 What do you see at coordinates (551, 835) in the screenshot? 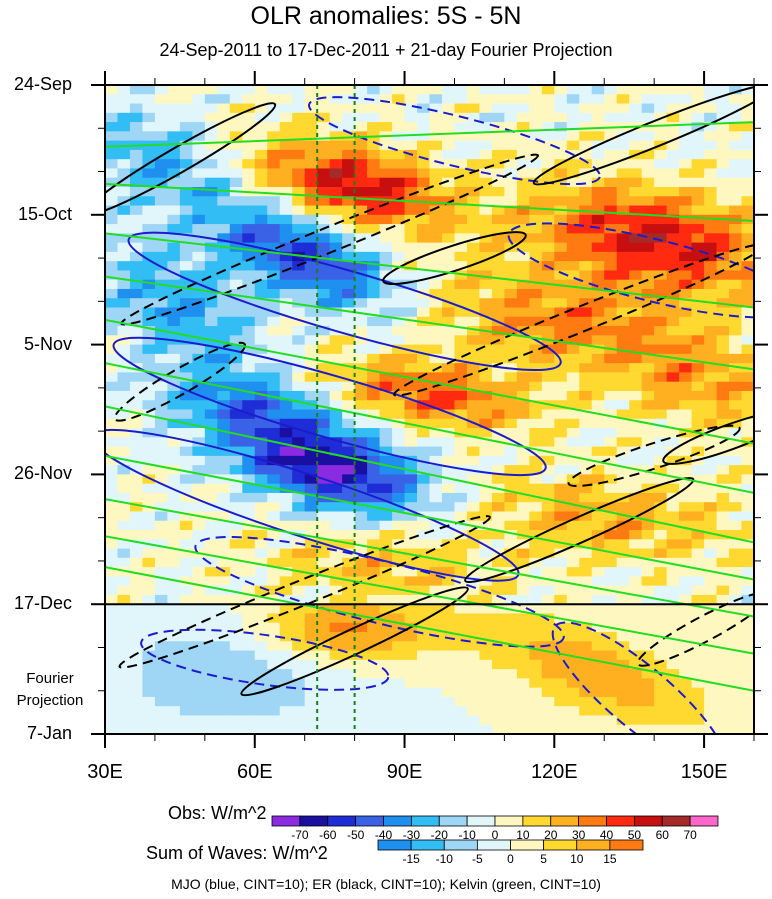
I see `colorbar-tick-label: 20` at bounding box center [551, 835].